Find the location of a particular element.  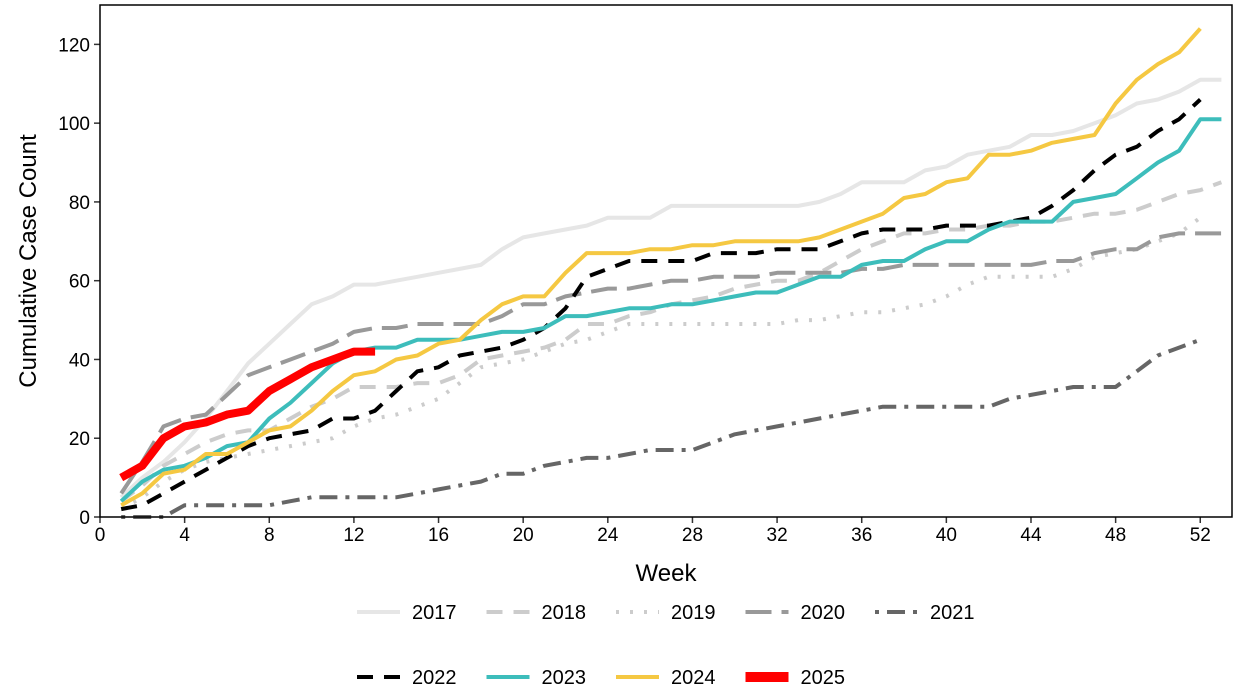

y-tick-label: 0 is located at coordinates (84, 518).